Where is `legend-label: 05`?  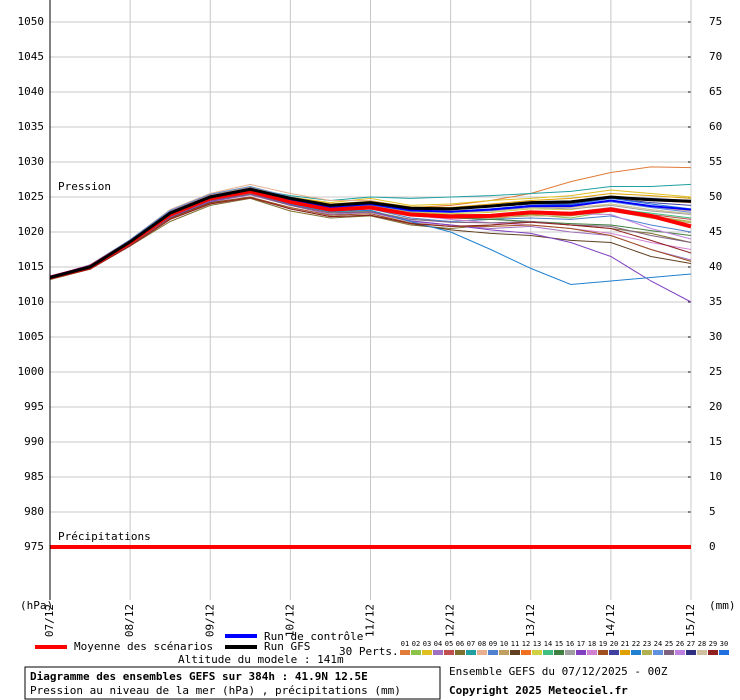 legend-label: 05 is located at coordinates (449, 644).